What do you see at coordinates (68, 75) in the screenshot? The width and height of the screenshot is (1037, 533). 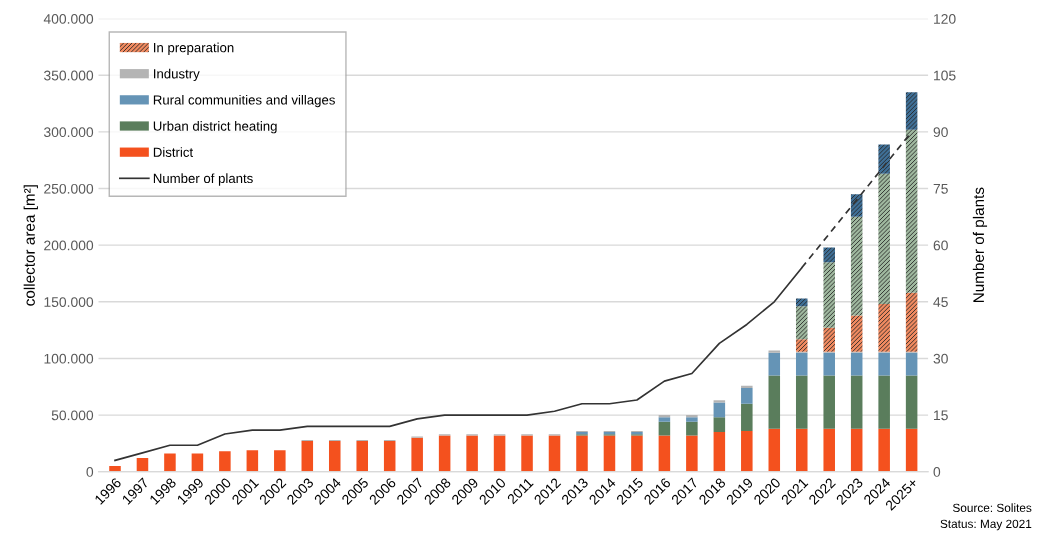 I see `y-tick-label: 350.000` at bounding box center [68, 75].